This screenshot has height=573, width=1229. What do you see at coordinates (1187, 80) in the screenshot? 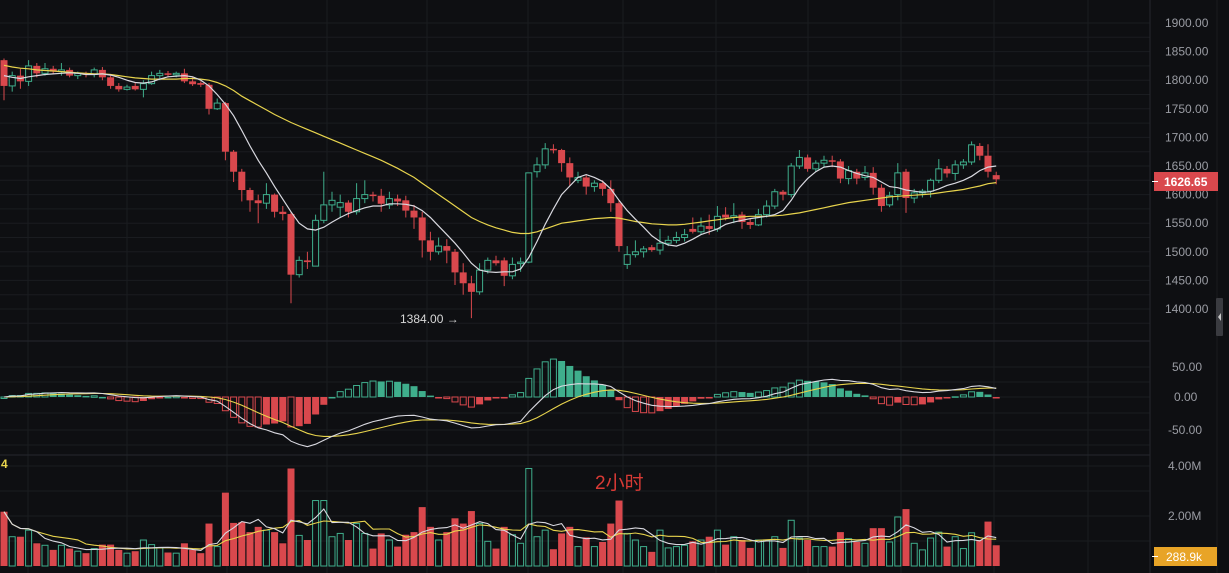
I see `price-tick: 1800.00` at bounding box center [1187, 80].